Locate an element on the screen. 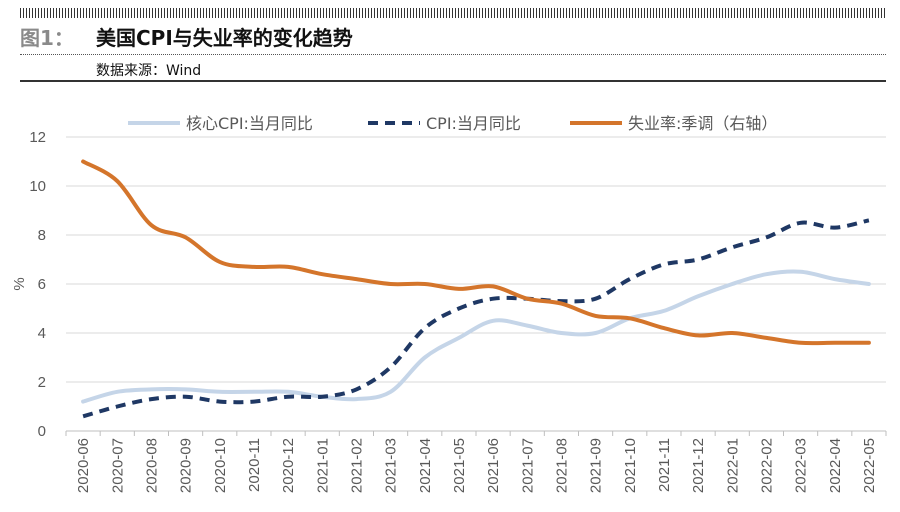 The width and height of the screenshot is (900, 512). x-tick-label: 2021-05 is located at coordinates (459, 465).